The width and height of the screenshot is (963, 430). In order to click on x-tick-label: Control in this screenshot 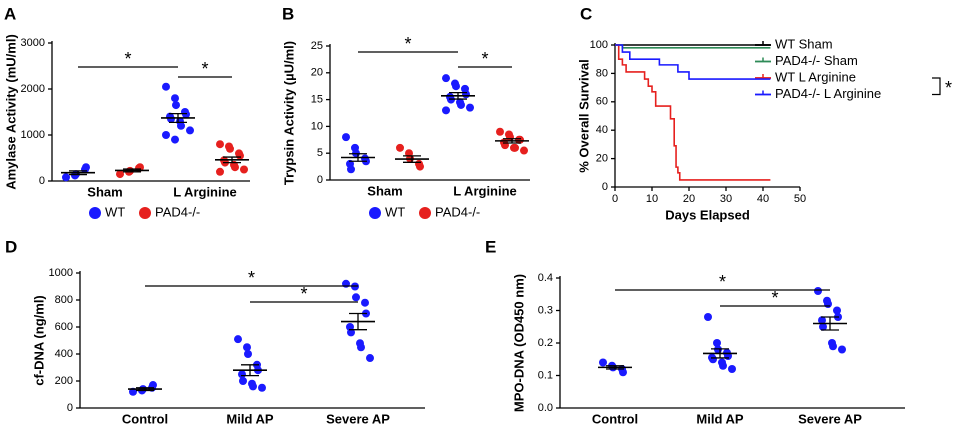, I will do `click(615, 418)`.